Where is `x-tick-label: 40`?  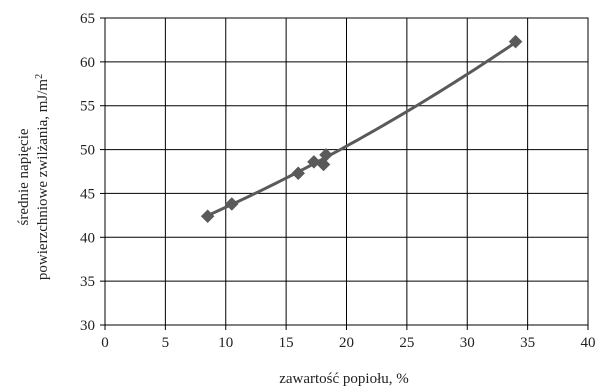
x-tick-label: 40 is located at coordinates (588, 343).